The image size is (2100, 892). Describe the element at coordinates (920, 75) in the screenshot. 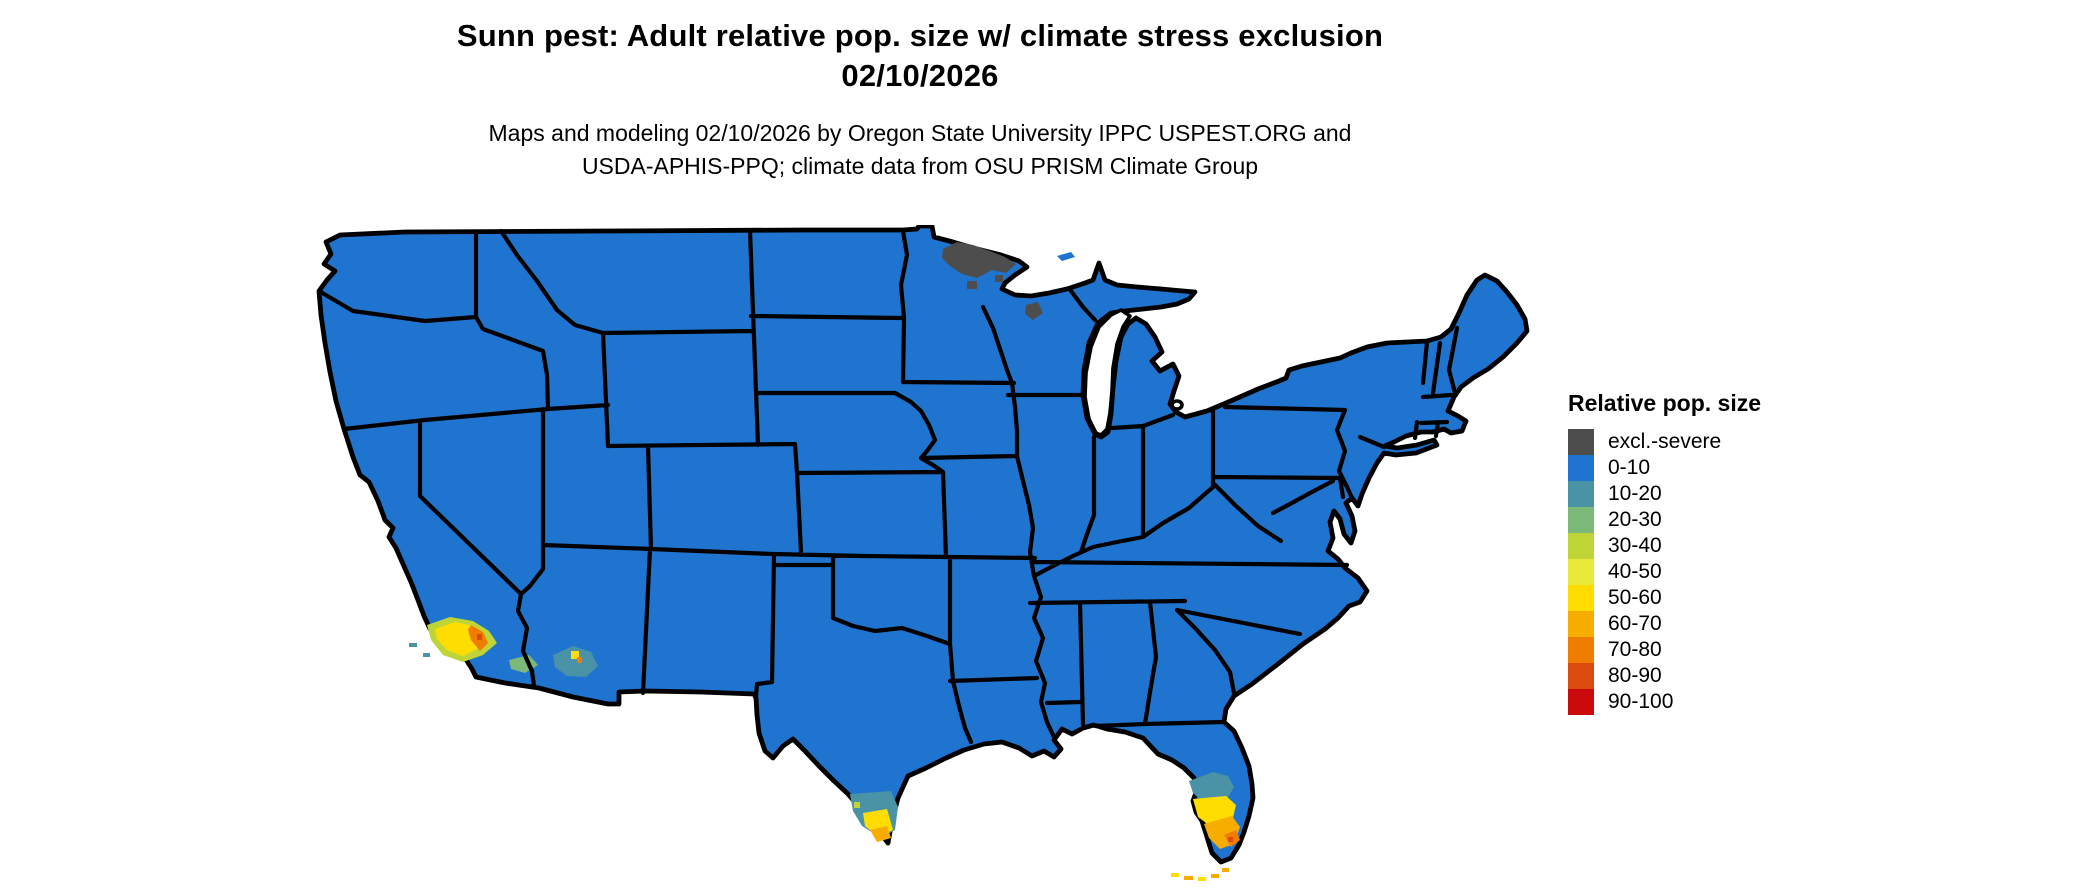

I see `title-line-2: 02/10/2026` at that location.